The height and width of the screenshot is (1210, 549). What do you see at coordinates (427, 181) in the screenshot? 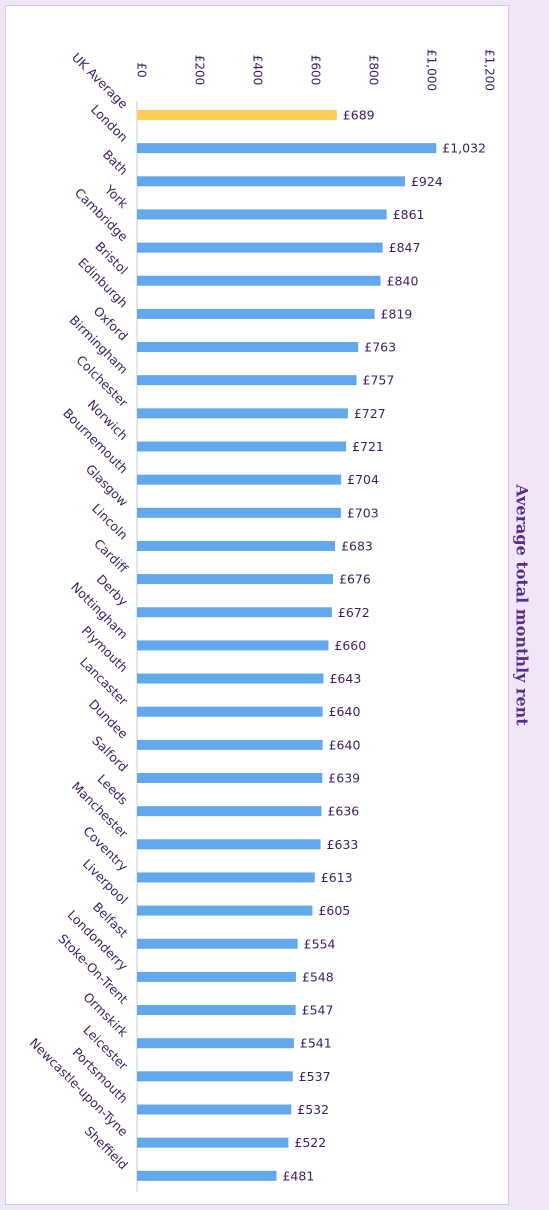
I see `data-label: £924` at bounding box center [427, 181].